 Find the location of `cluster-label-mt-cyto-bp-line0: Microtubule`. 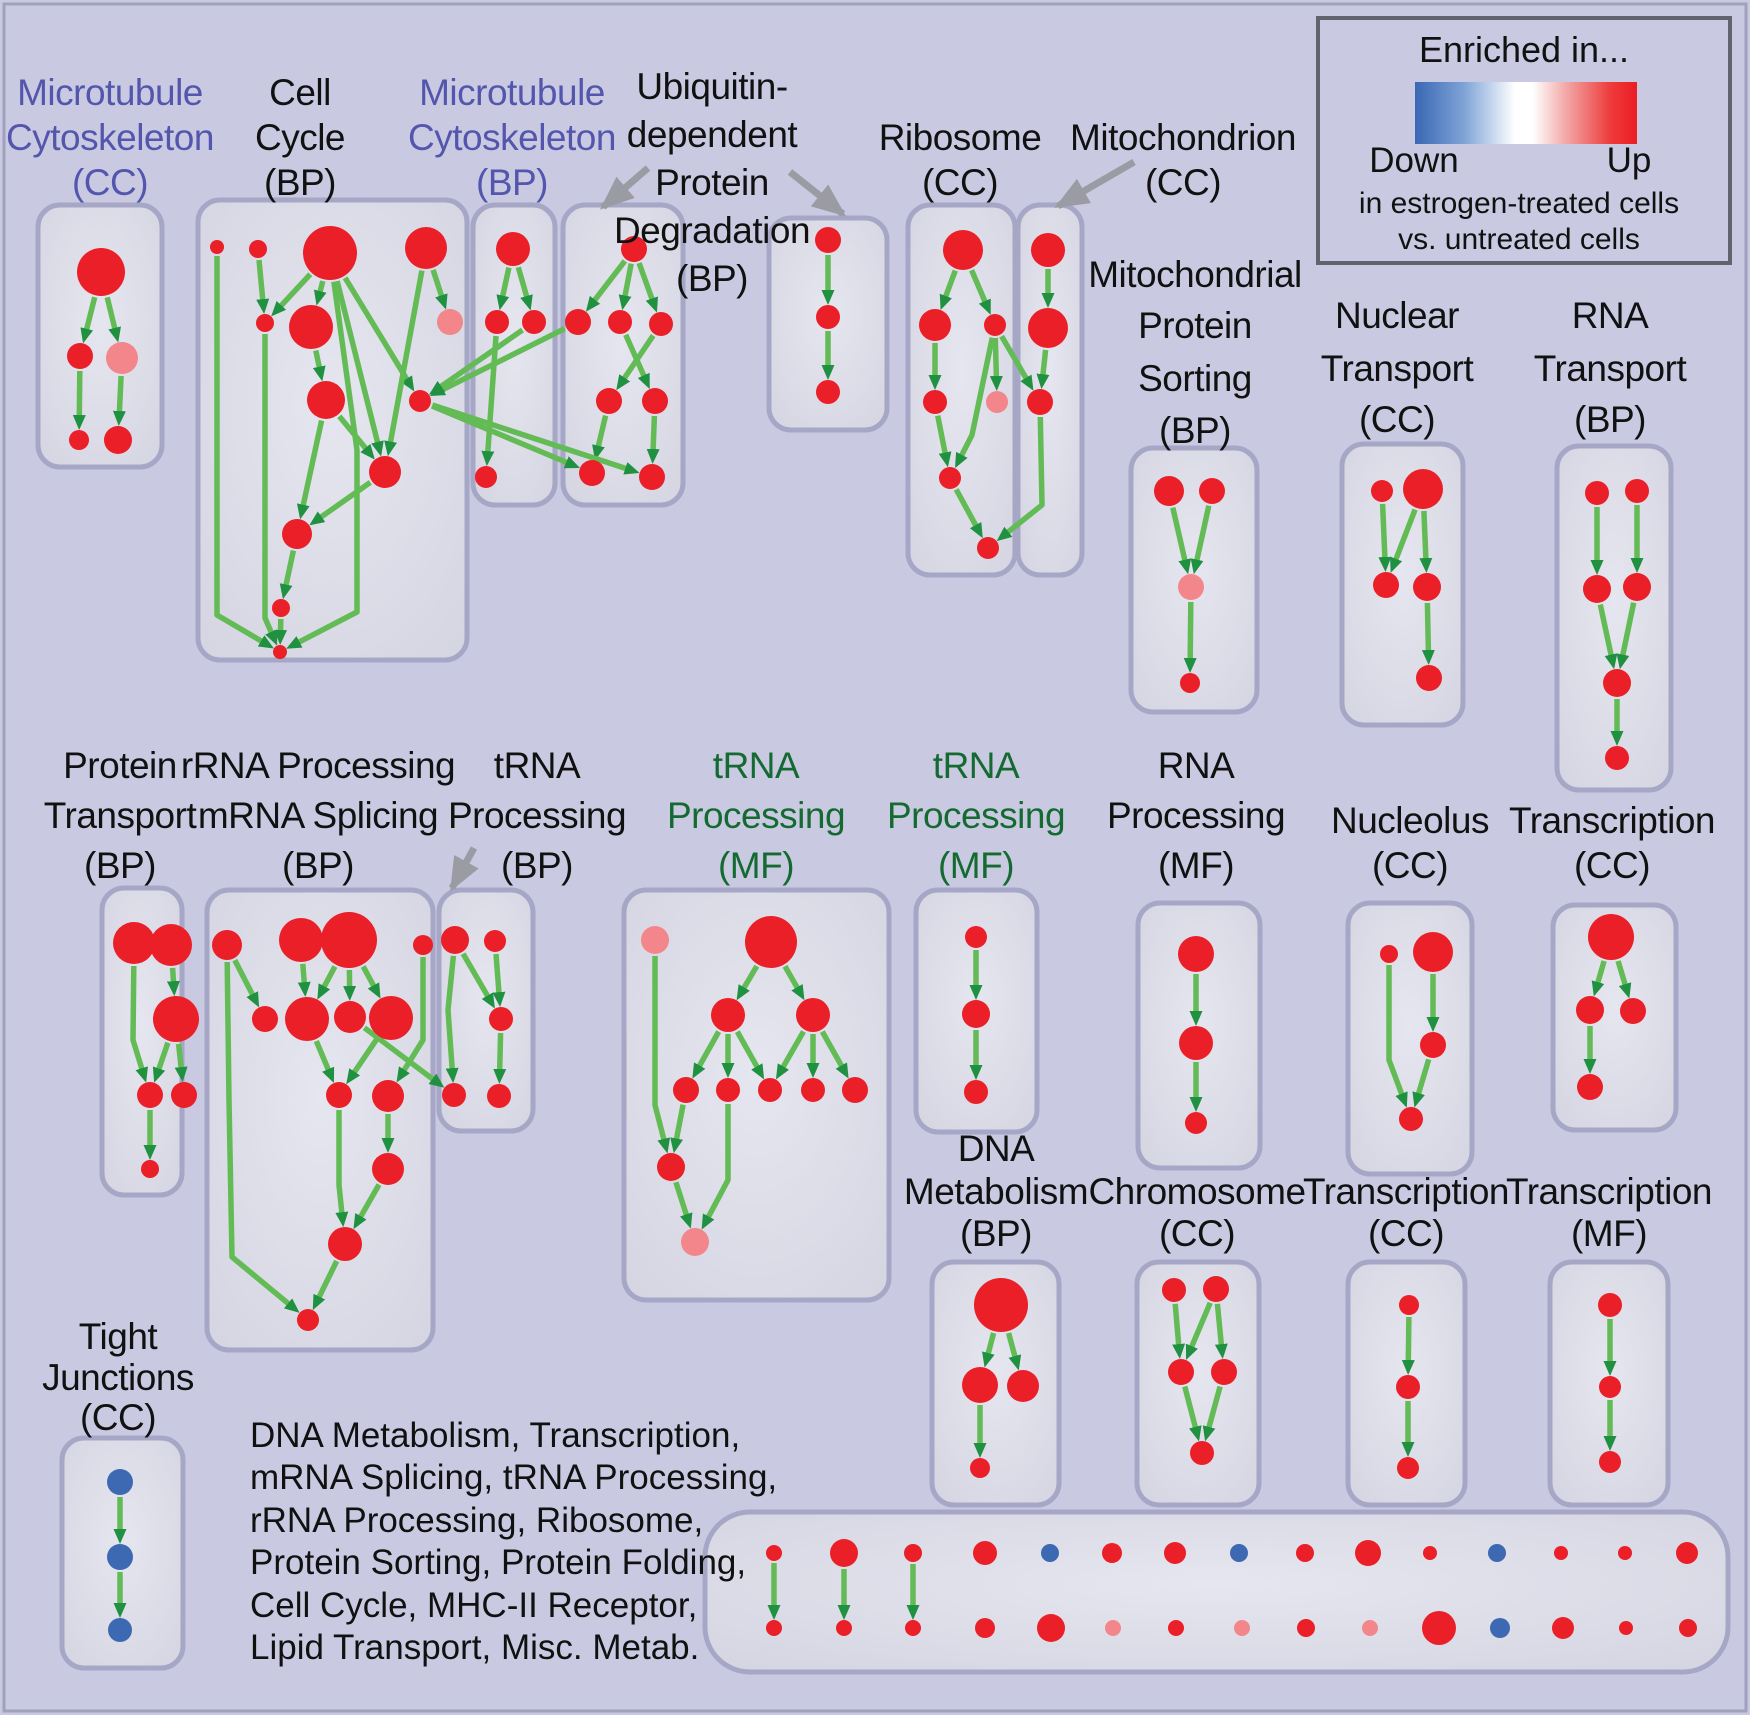

cluster-label-mt-cyto-bp-line0: Microtubule is located at coordinates (512, 92).